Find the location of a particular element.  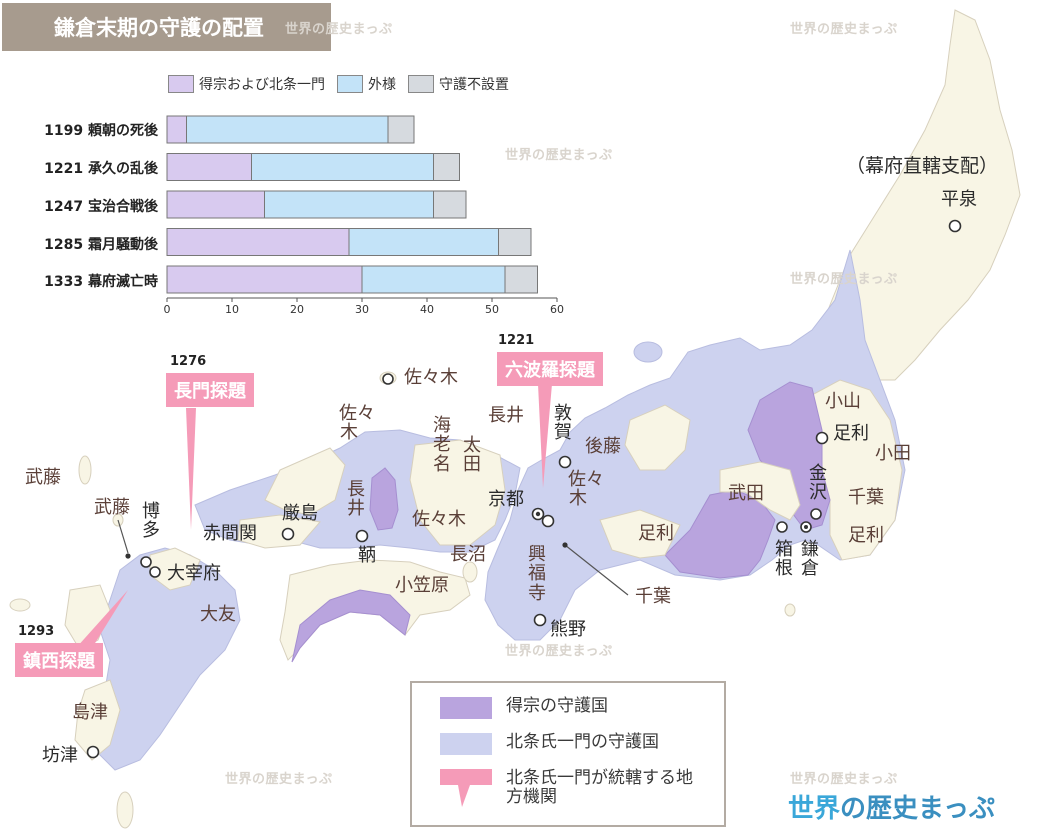

label-sasaki-s: 佐々木 is located at coordinates (439, 519).